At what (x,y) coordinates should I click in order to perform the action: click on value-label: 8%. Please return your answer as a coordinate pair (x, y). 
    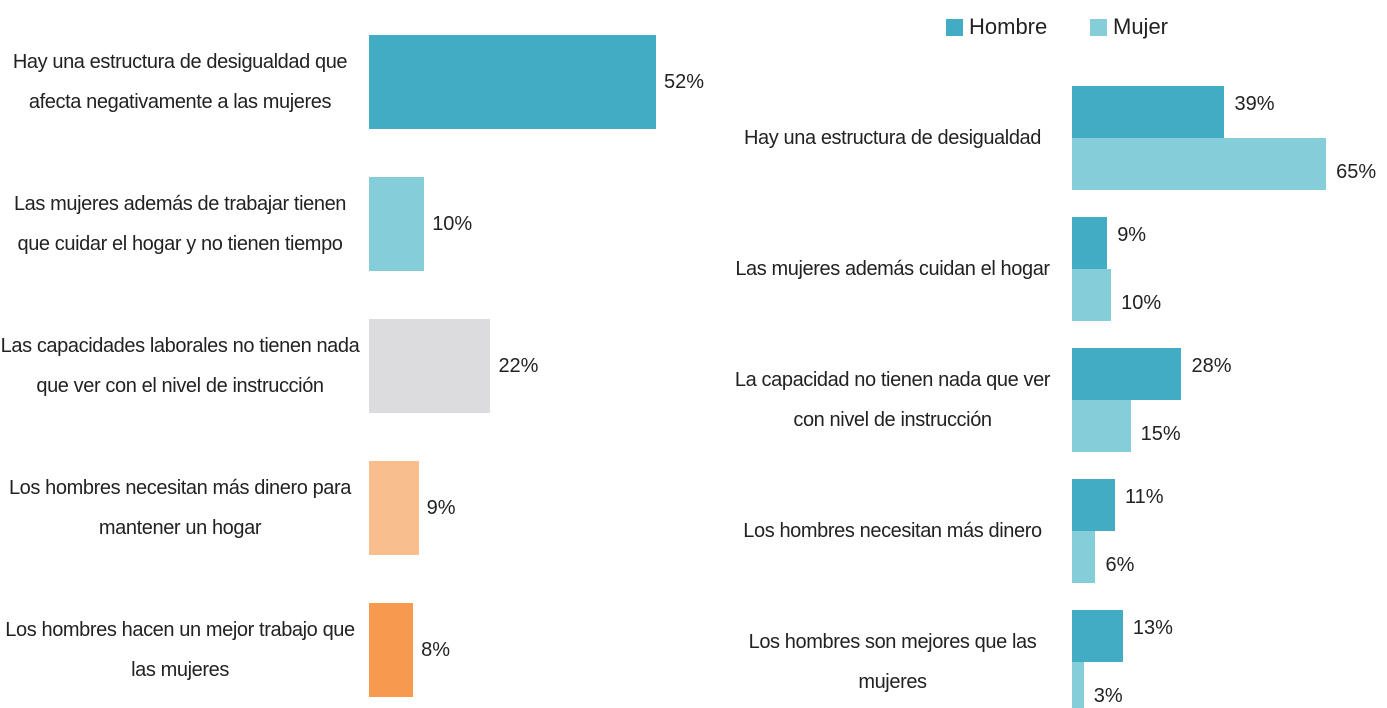
    Looking at the image, I should click on (436, 650).